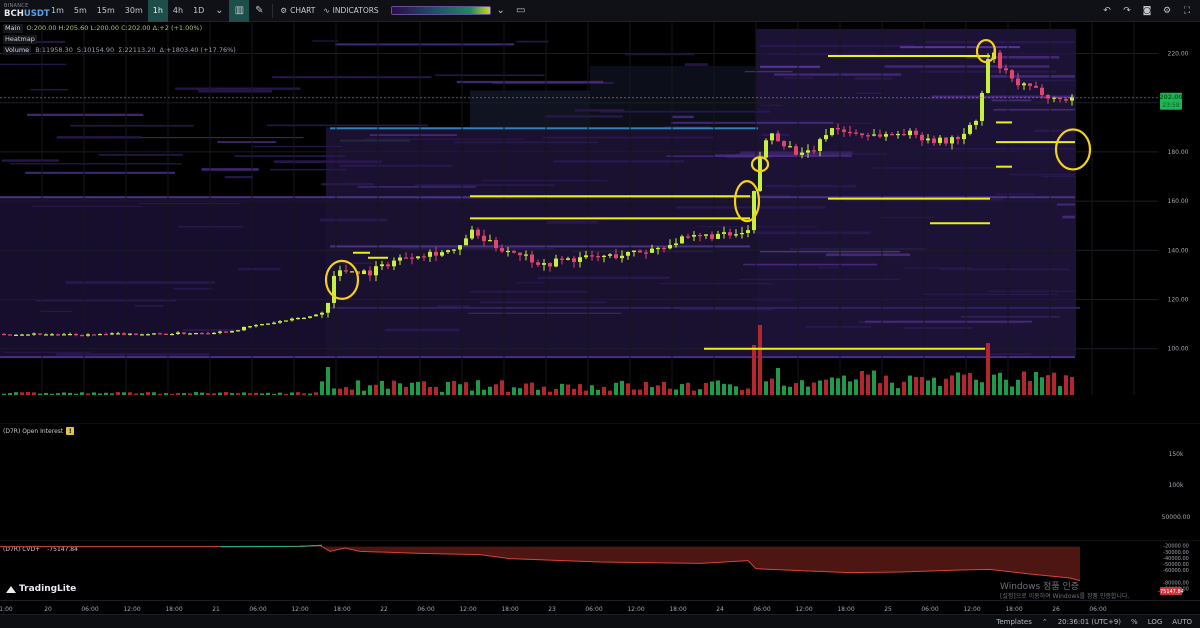  What do you see at coordinates (39, 431) in the screenshot?
I see `oi-panel-label: (D7R) Open Interest !` at bounding box center [39, 431].